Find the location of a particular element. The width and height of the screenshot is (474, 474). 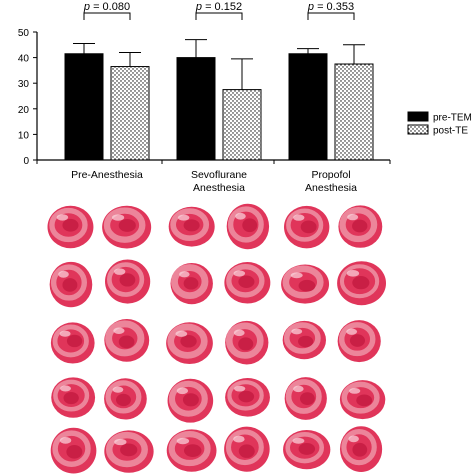

p-value-label: p = 0.080 is located at coordinates (106, 7).